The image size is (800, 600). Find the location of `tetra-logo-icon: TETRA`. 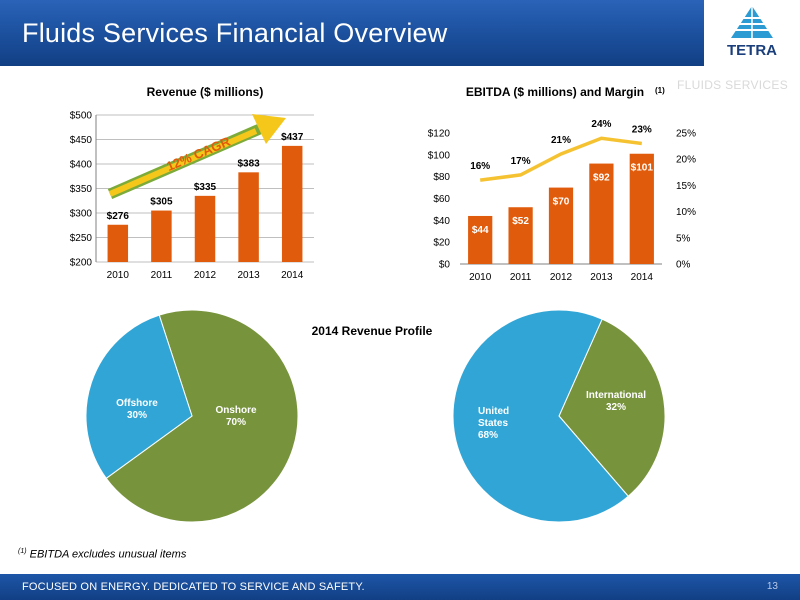

tetra-logo-icon: TETRA is located at coordinates (752, 32).